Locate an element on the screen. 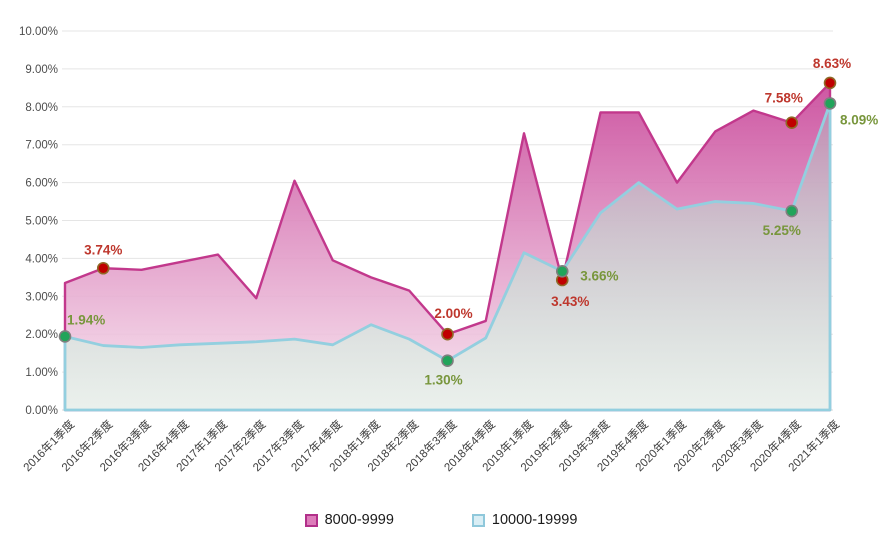 The width and height of the screenshot is (882, 552). data-label: 1.94% is located at coordinates (86, 319).